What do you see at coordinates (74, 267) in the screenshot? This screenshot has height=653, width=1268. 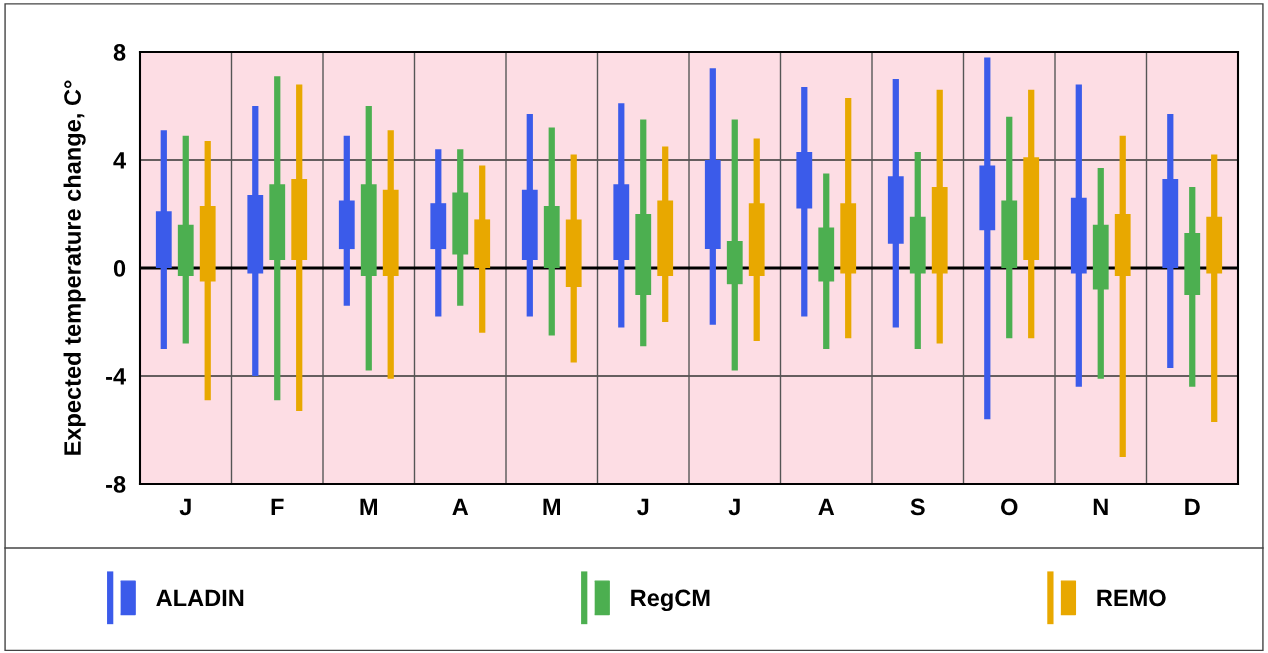 I see `y-axis-title: Expected temperature change, C°` at bounding box center [74, 267].